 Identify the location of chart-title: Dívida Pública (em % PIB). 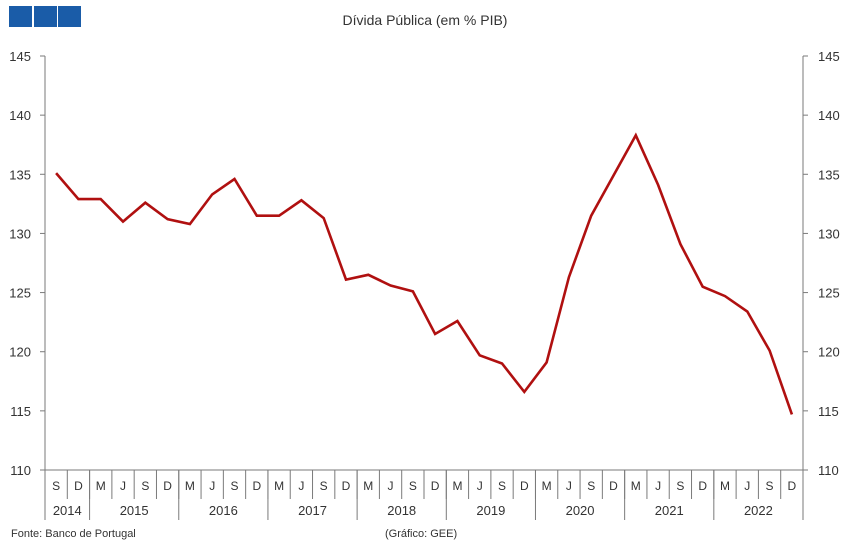
(425, 20).